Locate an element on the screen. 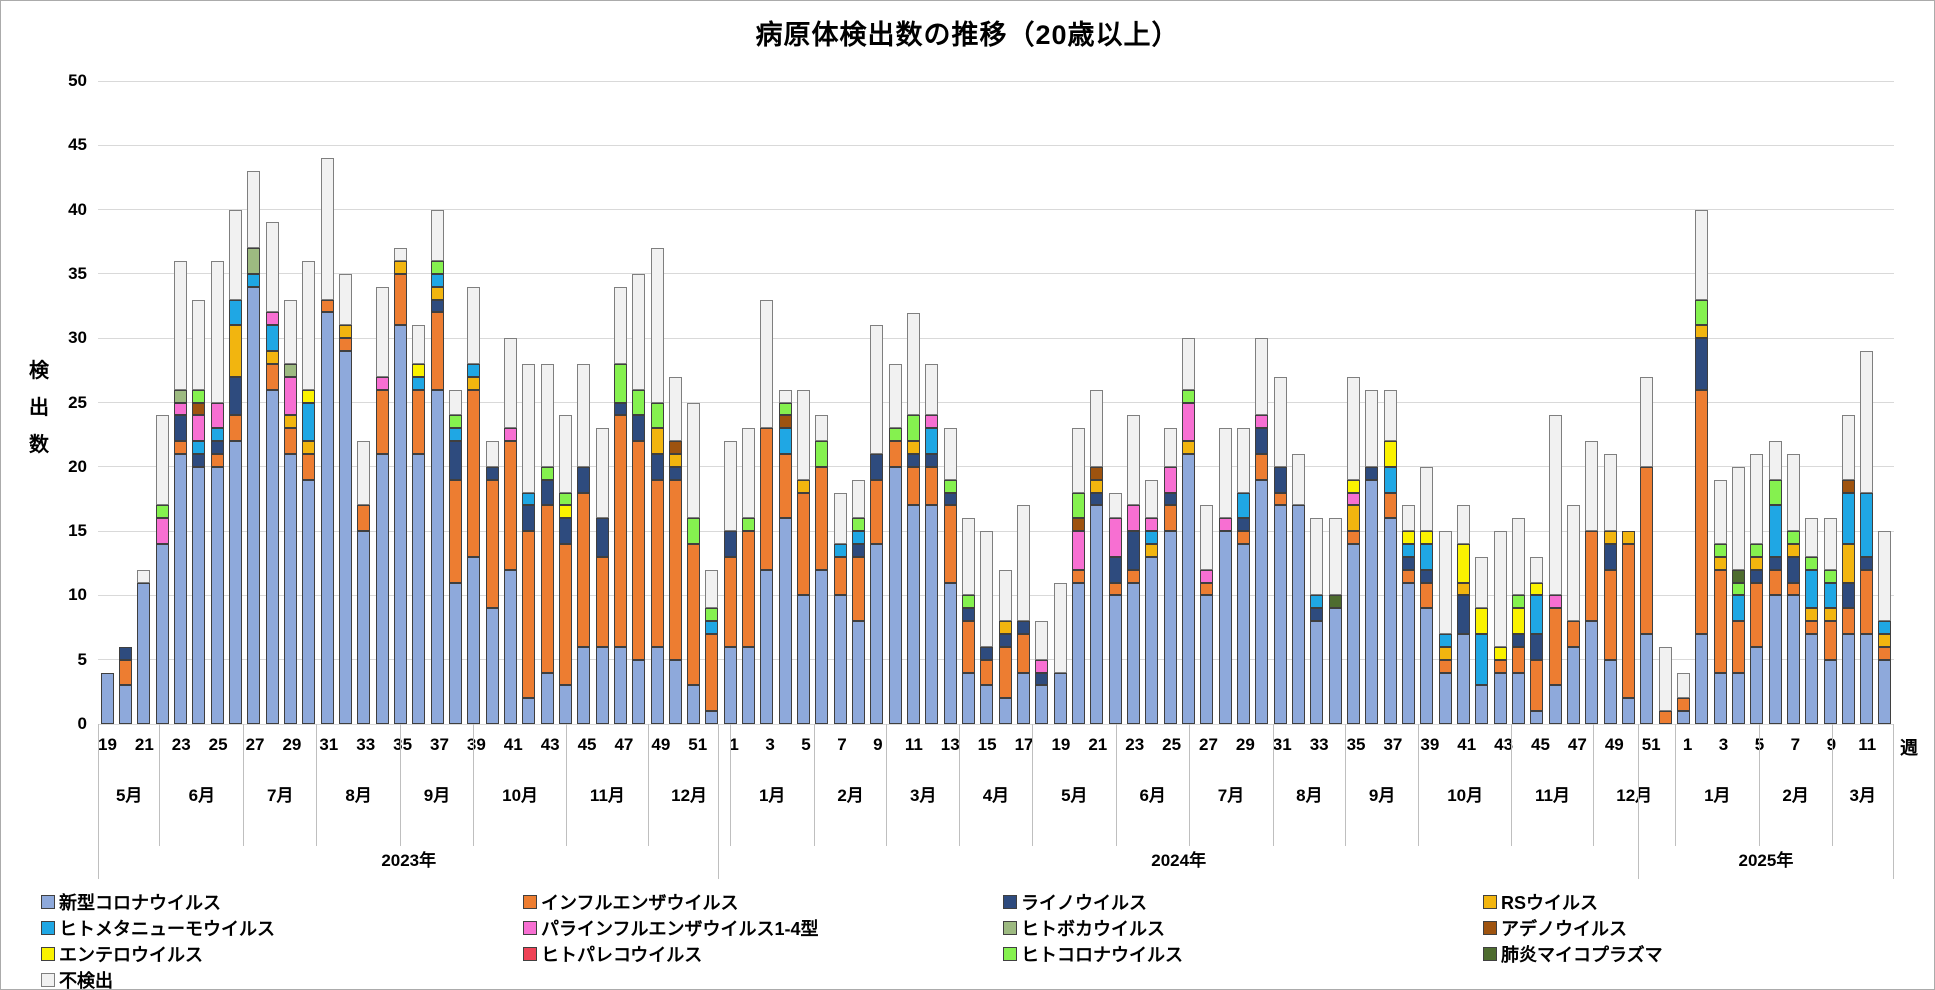 Image resolution: width=1935 pixels, height=990 pixels. bar-2024-w9 is located at coordinates (877, 524).